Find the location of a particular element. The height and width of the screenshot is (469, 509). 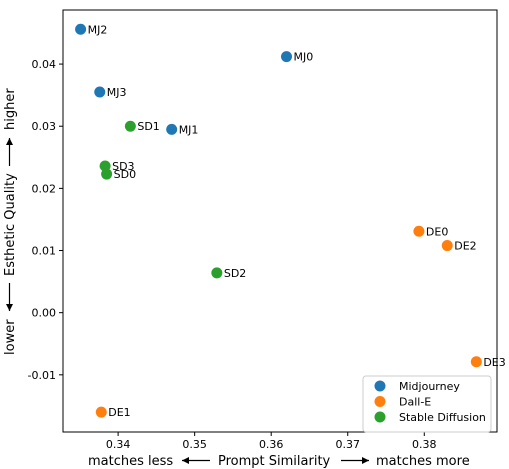

data-point-sd3 is located at coordinates (105, 166).